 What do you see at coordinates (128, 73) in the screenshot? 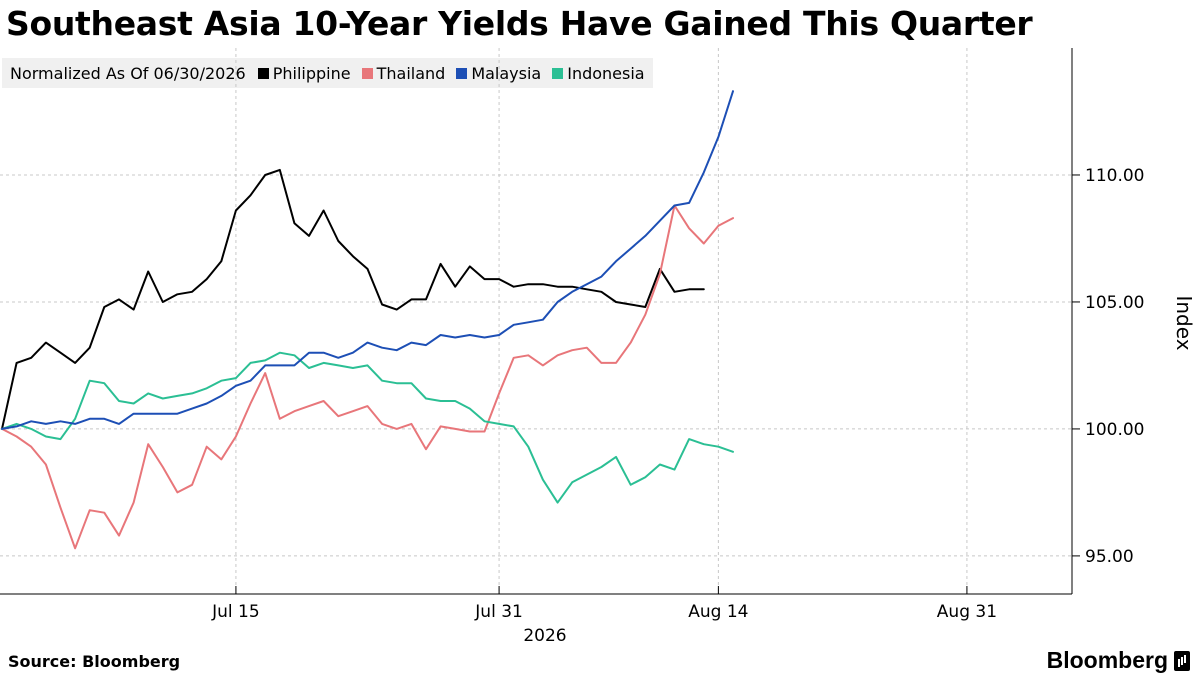
I see `legend-normalization-note: Normalized As Of 06/30/2026` at bounding box center [128, 73].